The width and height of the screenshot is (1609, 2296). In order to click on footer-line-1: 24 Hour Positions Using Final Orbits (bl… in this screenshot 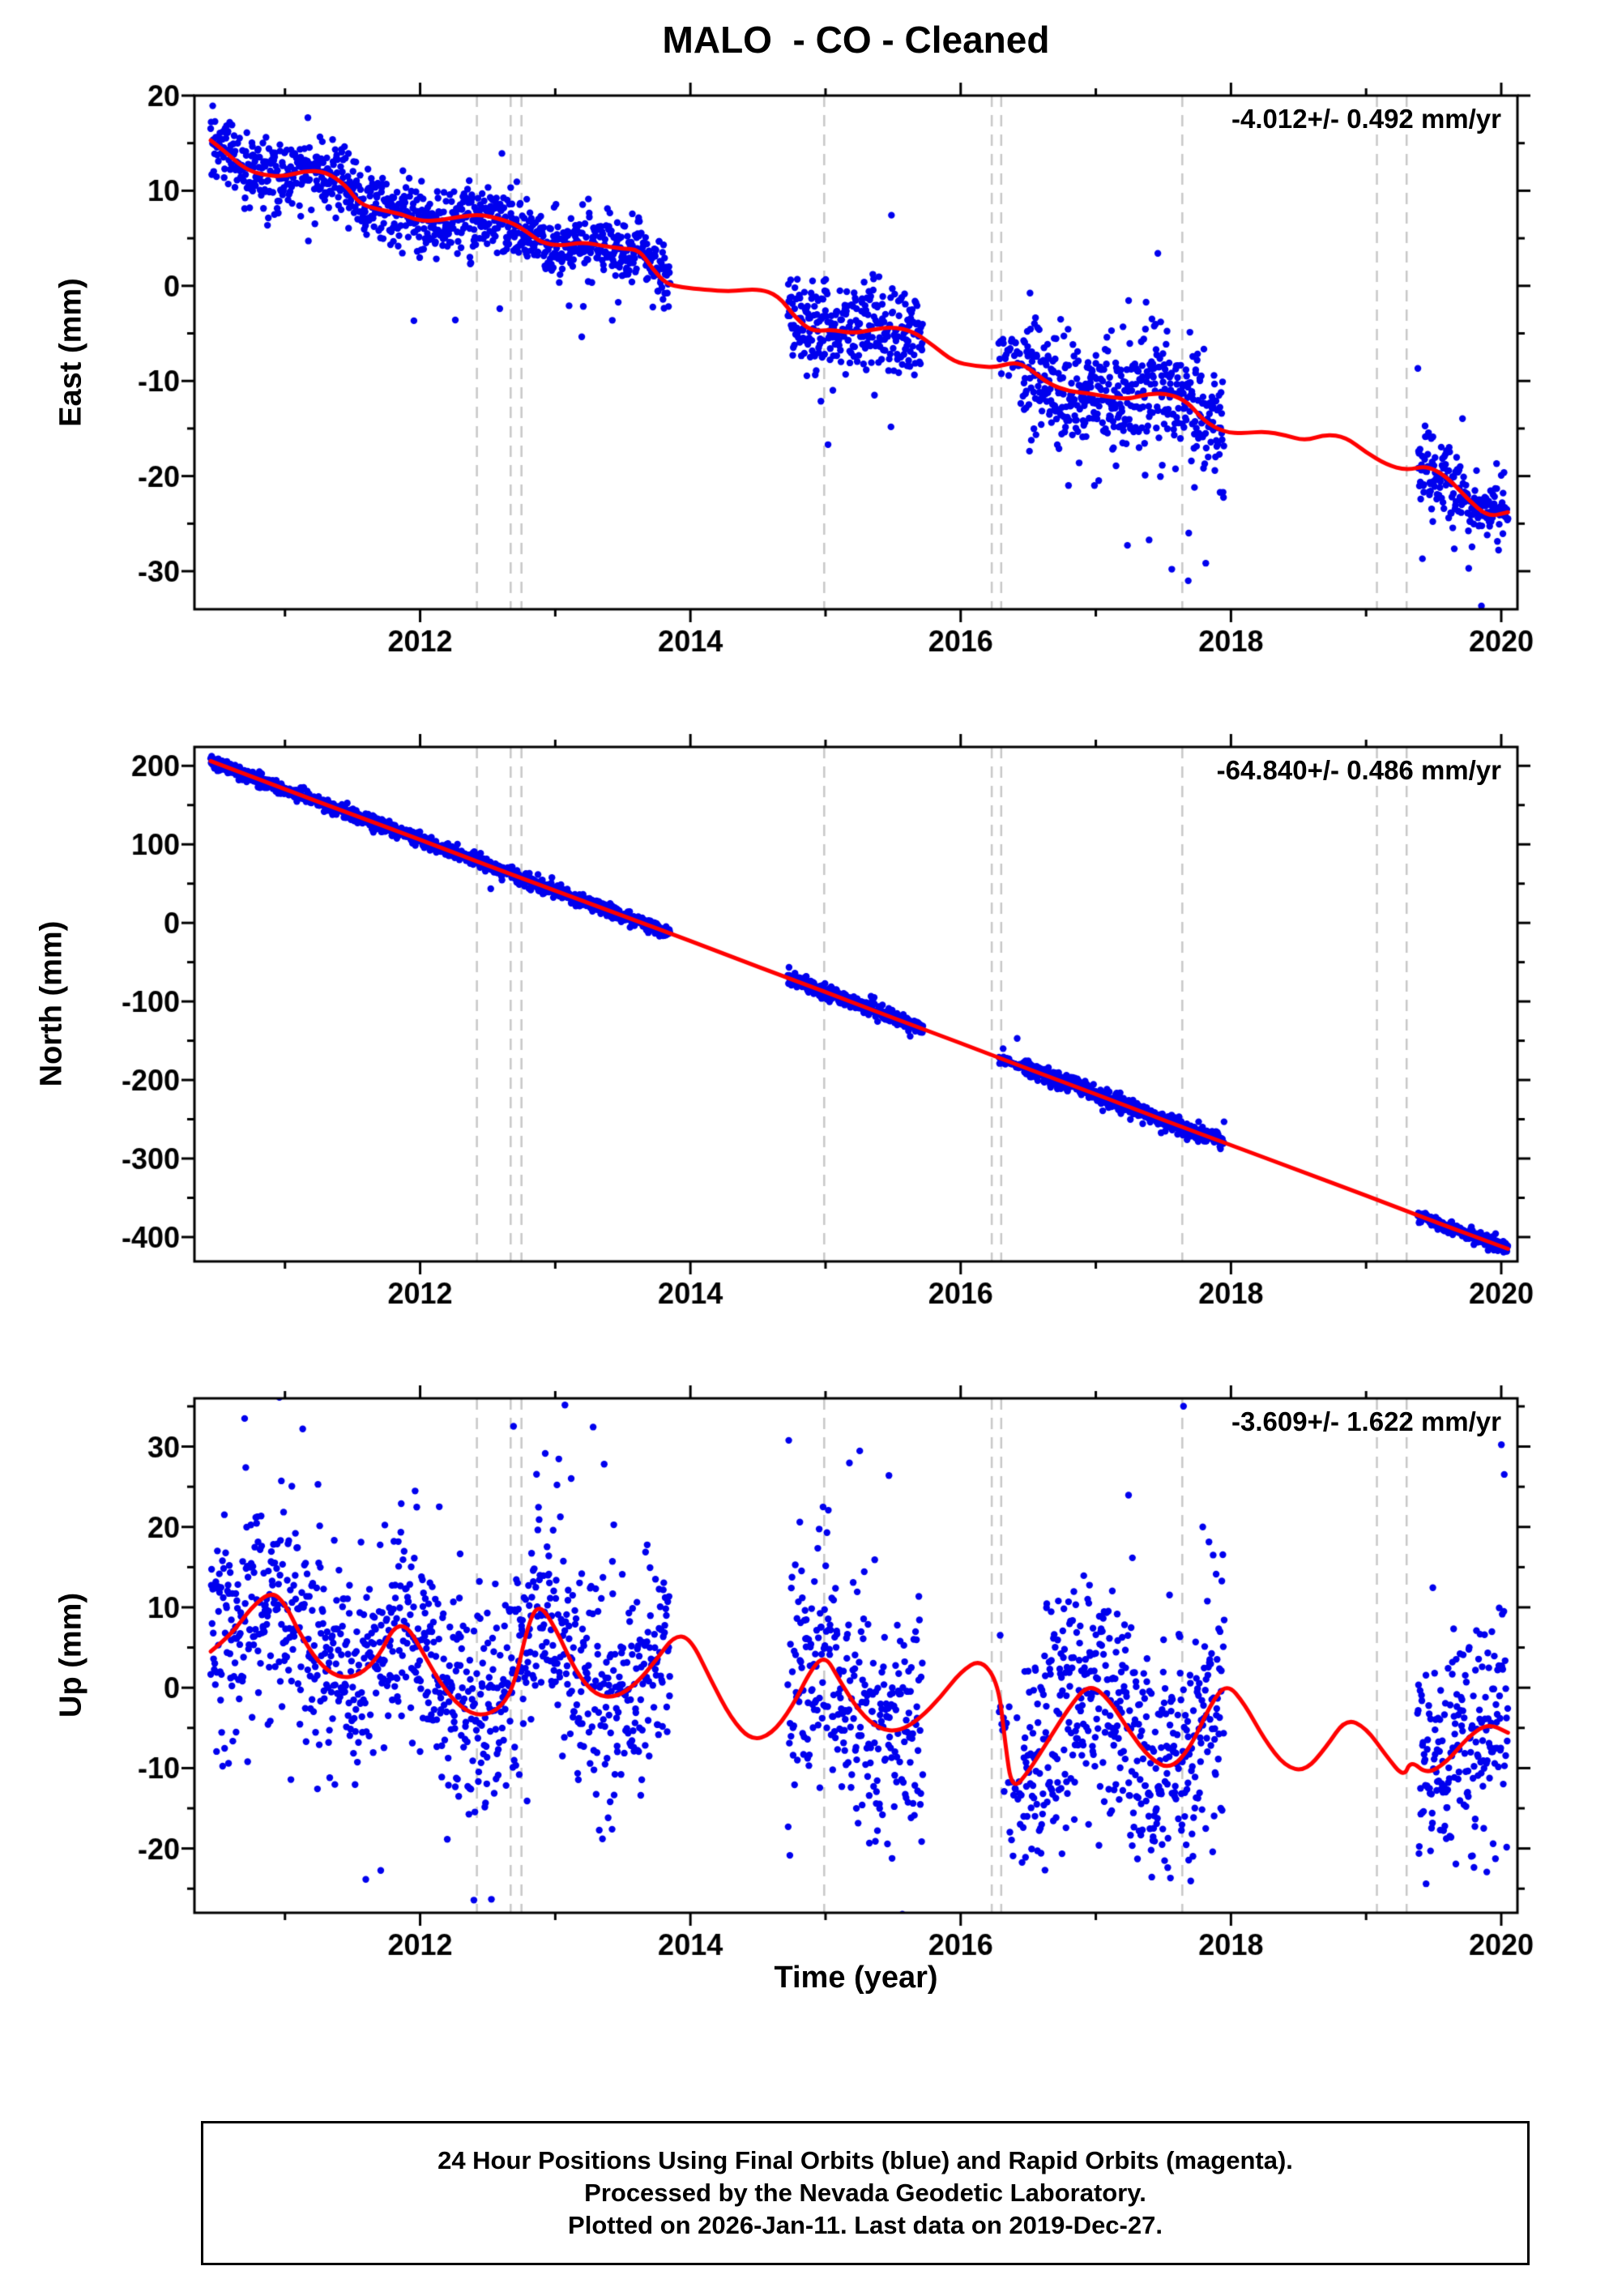, I will do `click(865, 2160)`.